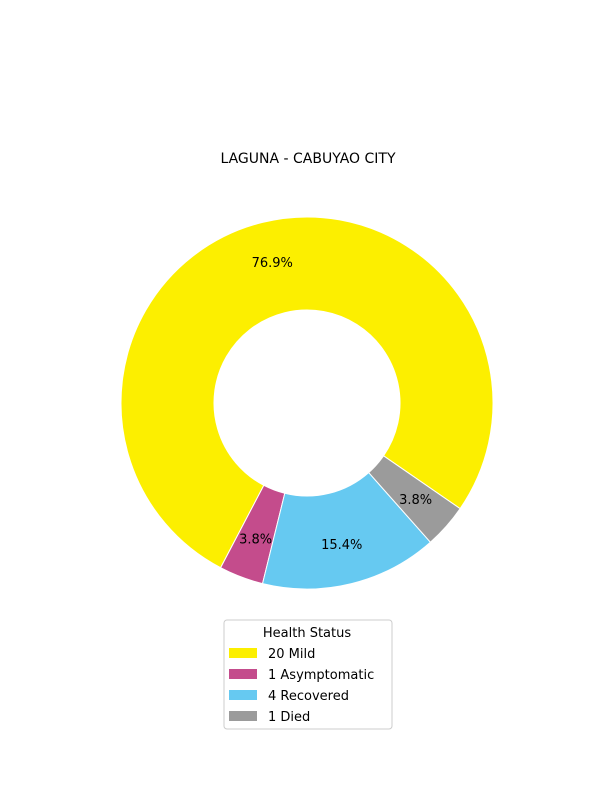  What do you see at coordinates (335, 404) in the screenshot?
I see `percent-labels: 76.9% 3.8% 15.4% 3.8%` at bounding box center [335, 404].